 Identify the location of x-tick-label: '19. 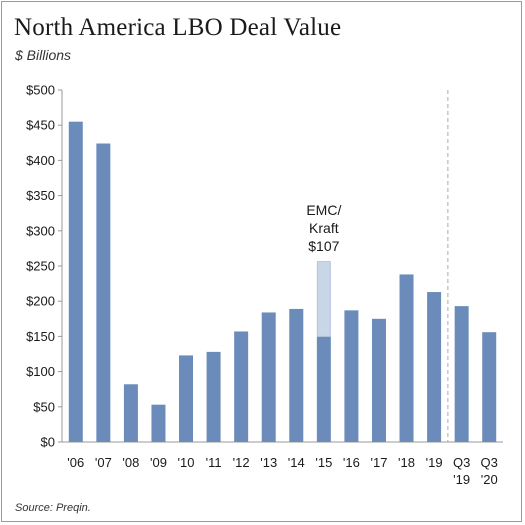
(434, 462).